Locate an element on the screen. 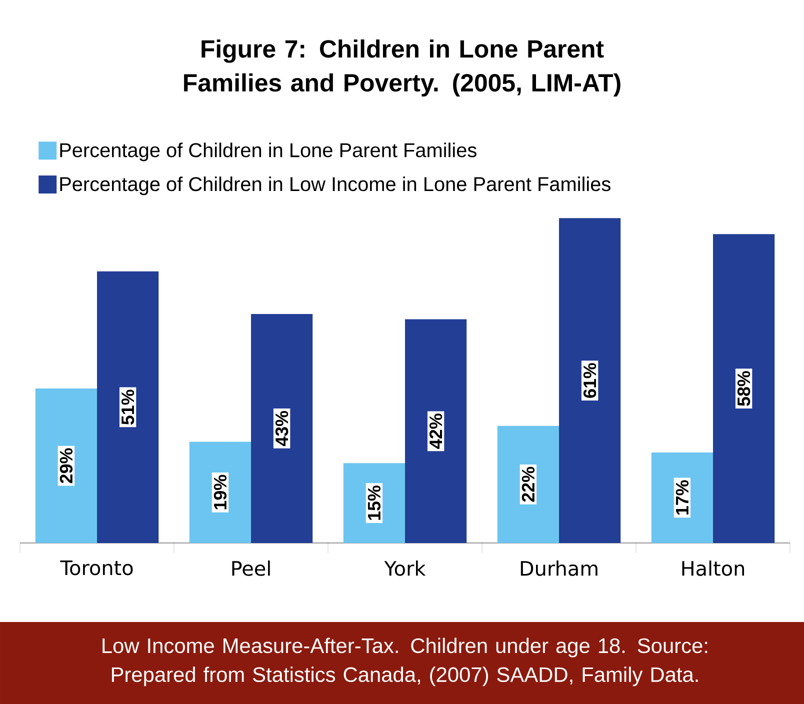 The width and height of the screenshot is (804, 704). data-label: 17% is located at coordinates (682, 497).